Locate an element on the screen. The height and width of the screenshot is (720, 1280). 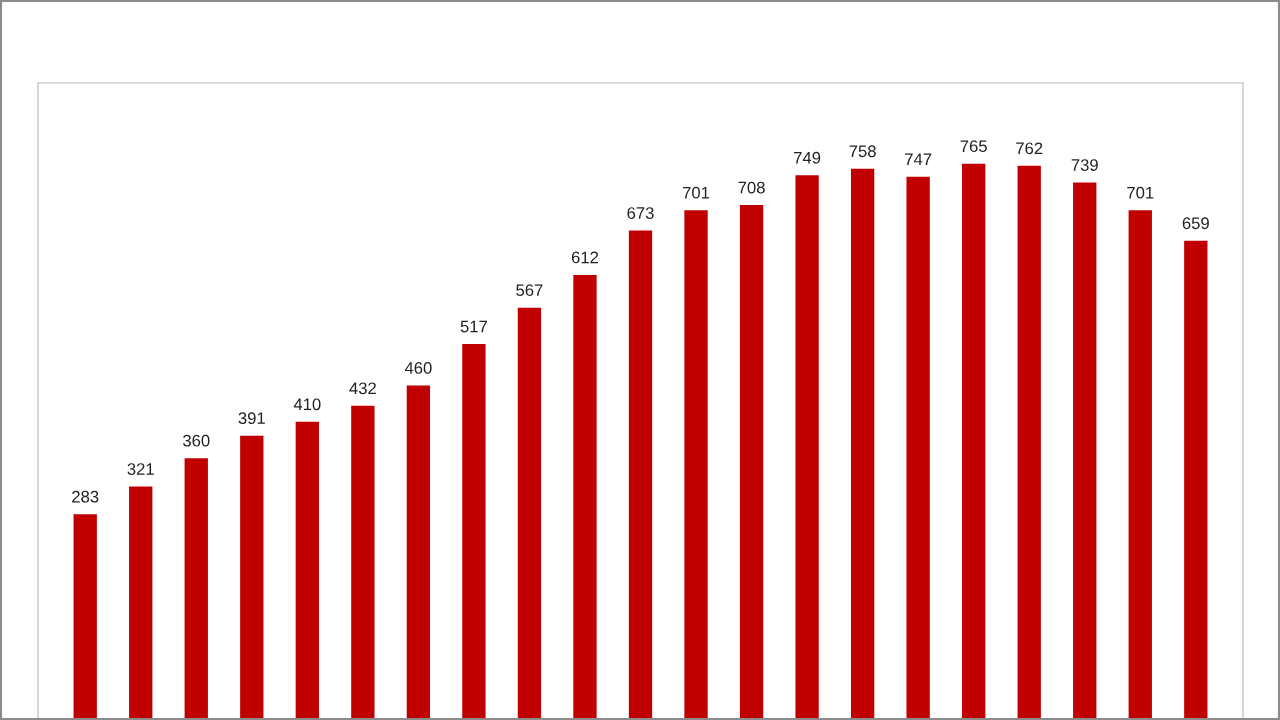
data-label: 360 is located at coordinates (196, 440).